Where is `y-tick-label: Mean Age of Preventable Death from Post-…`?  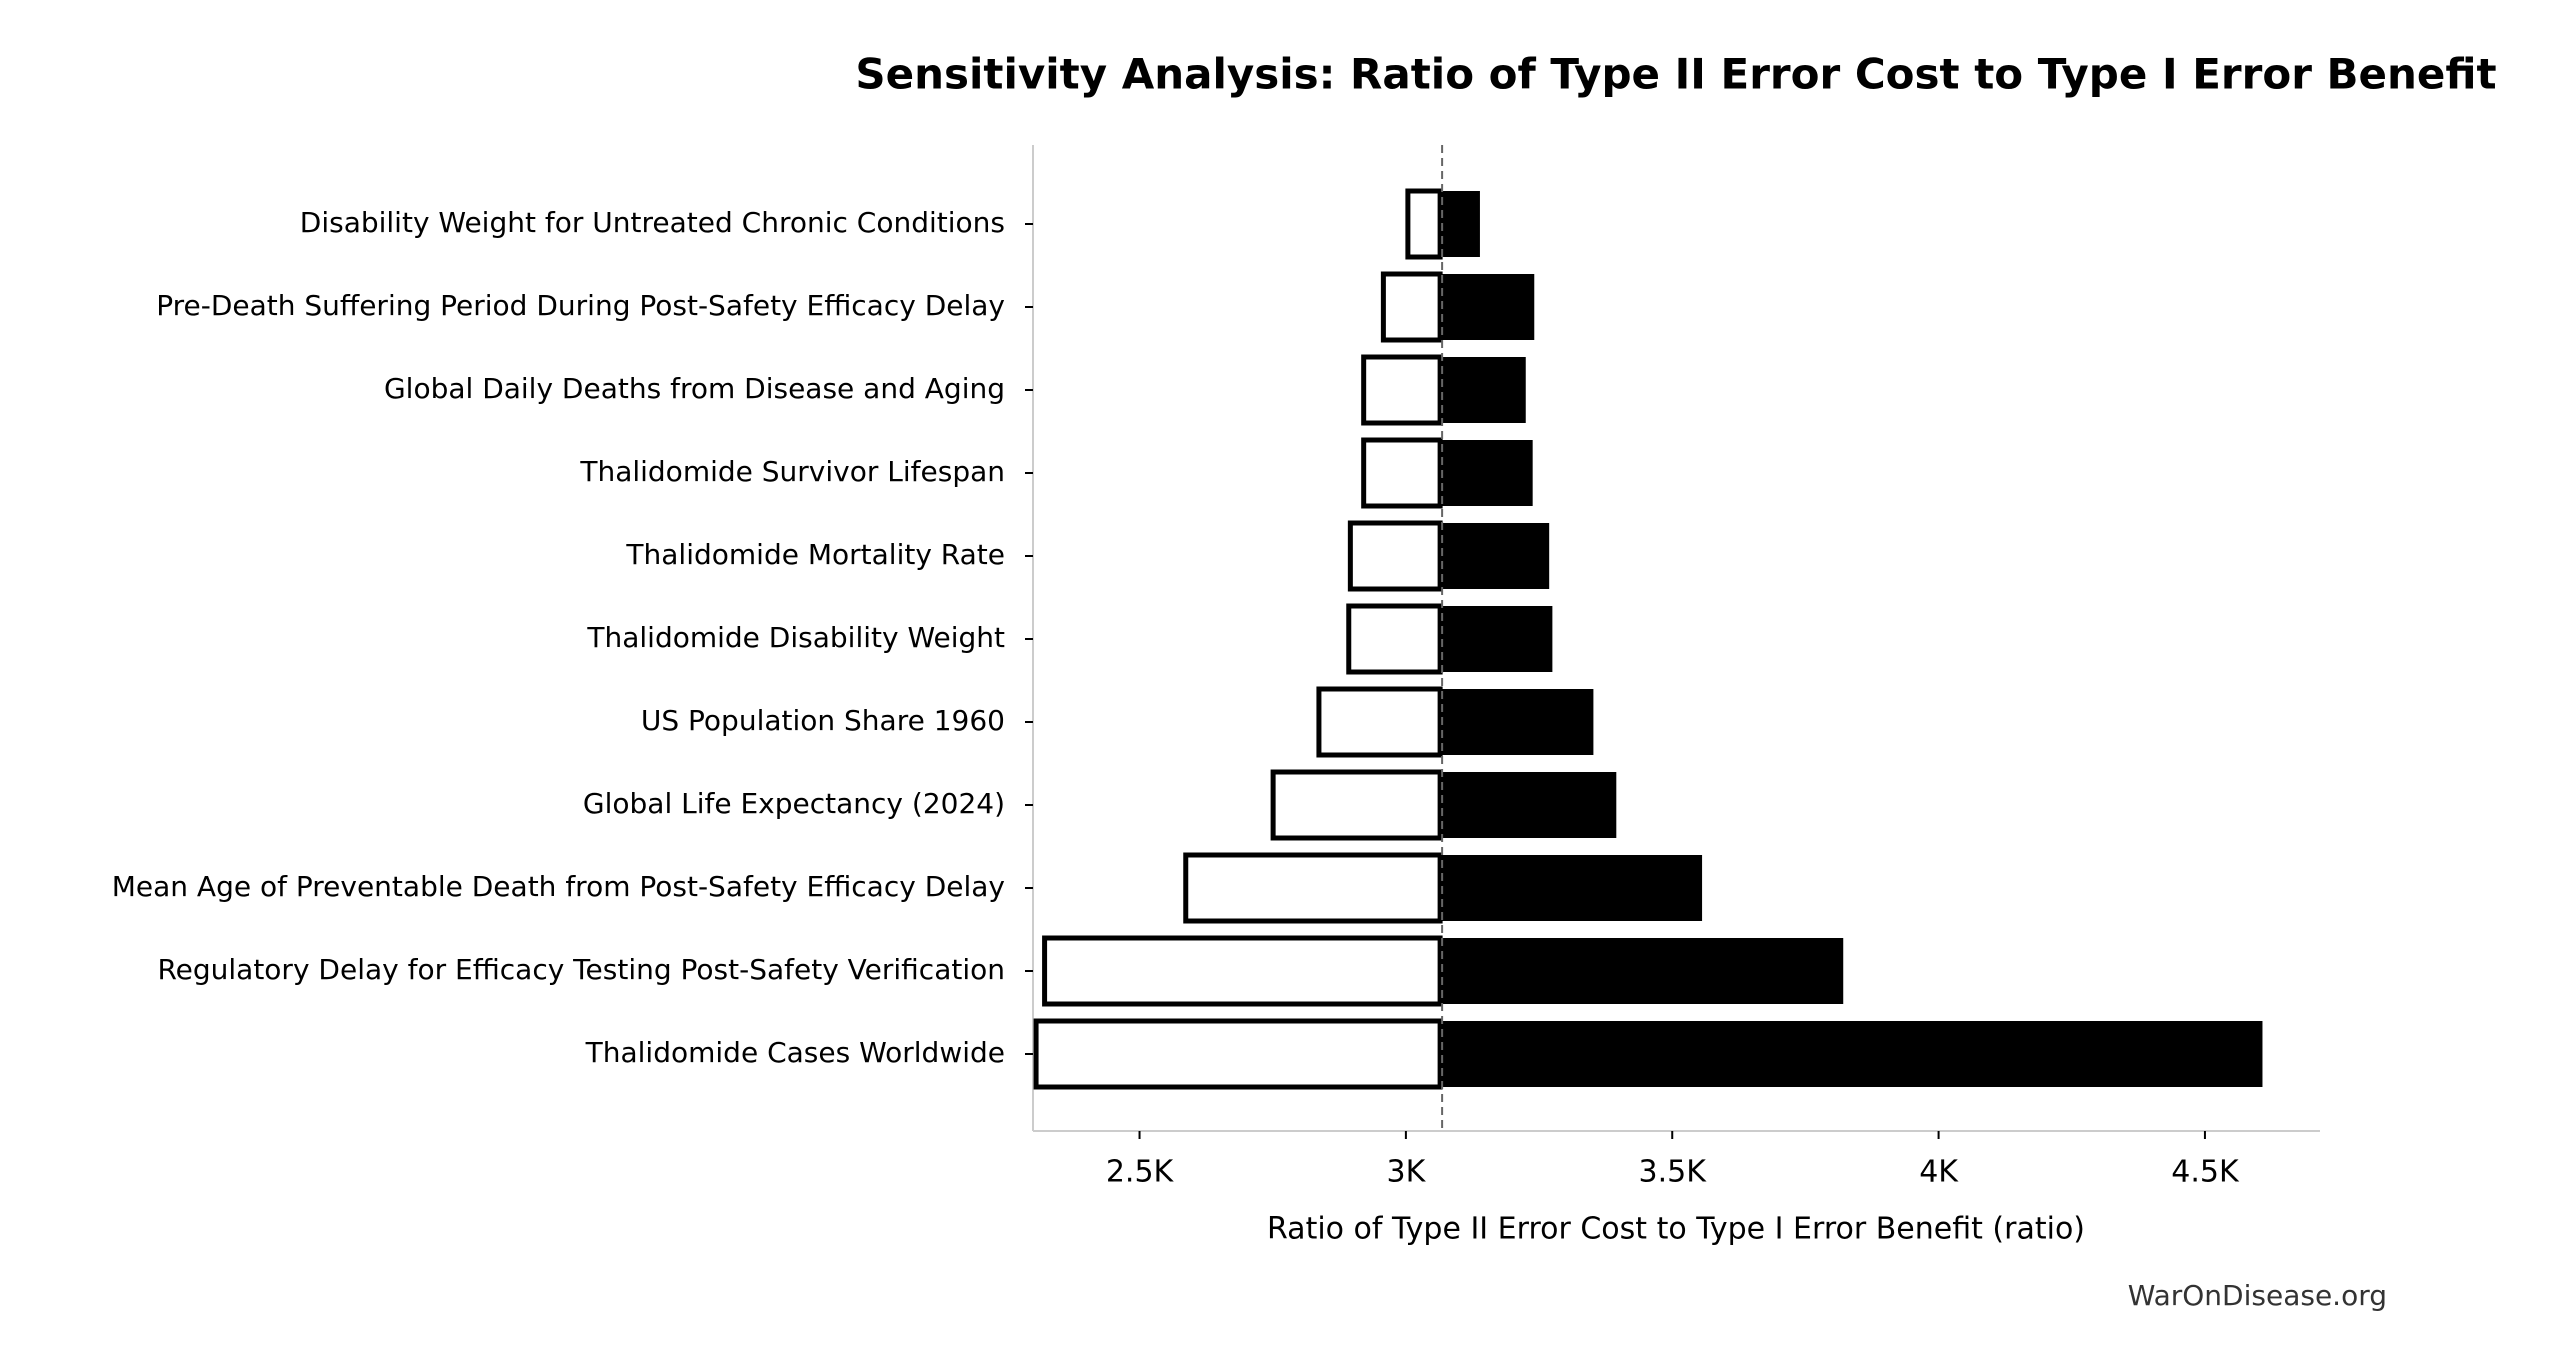 y-tick-label: Mean Age of Preventable Death from Post-… is located at coordinates (558, 886).